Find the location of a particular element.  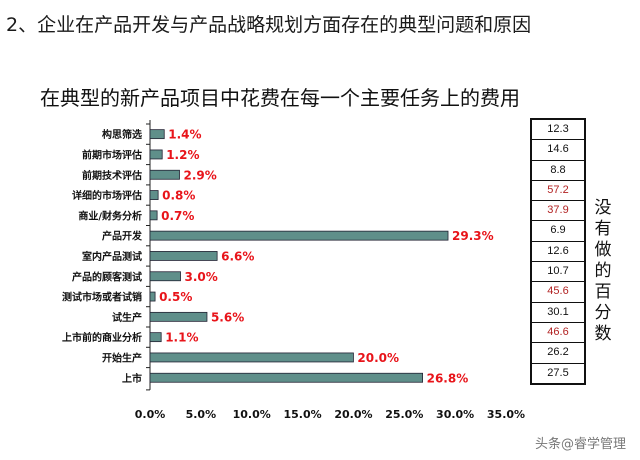

x-tick-label: 10.0% is located at coordinates (252, 414).